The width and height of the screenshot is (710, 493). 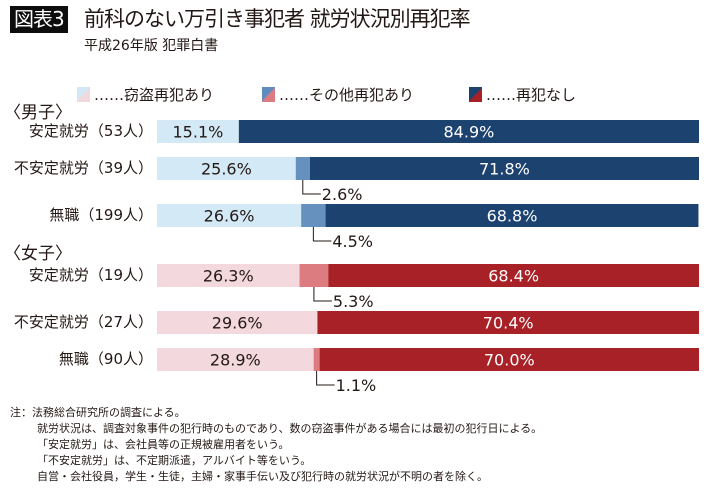 I want to click on medium-swatch-icon, so click(x=268, y=94).